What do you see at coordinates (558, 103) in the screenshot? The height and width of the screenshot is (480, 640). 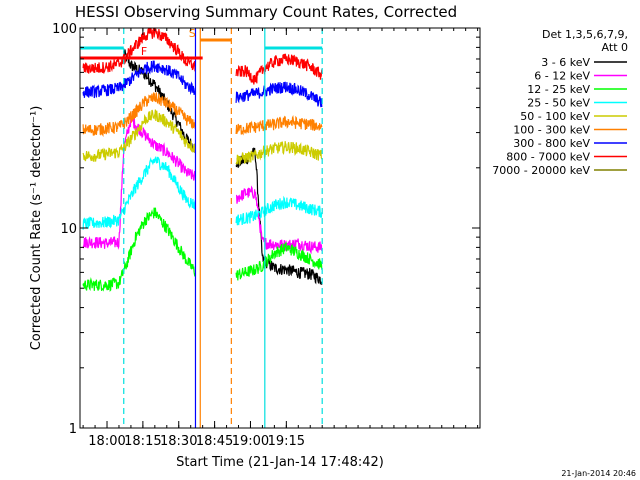 I see `legend-label-3: 25 - 50 keV` at bounding box center [558, 103].